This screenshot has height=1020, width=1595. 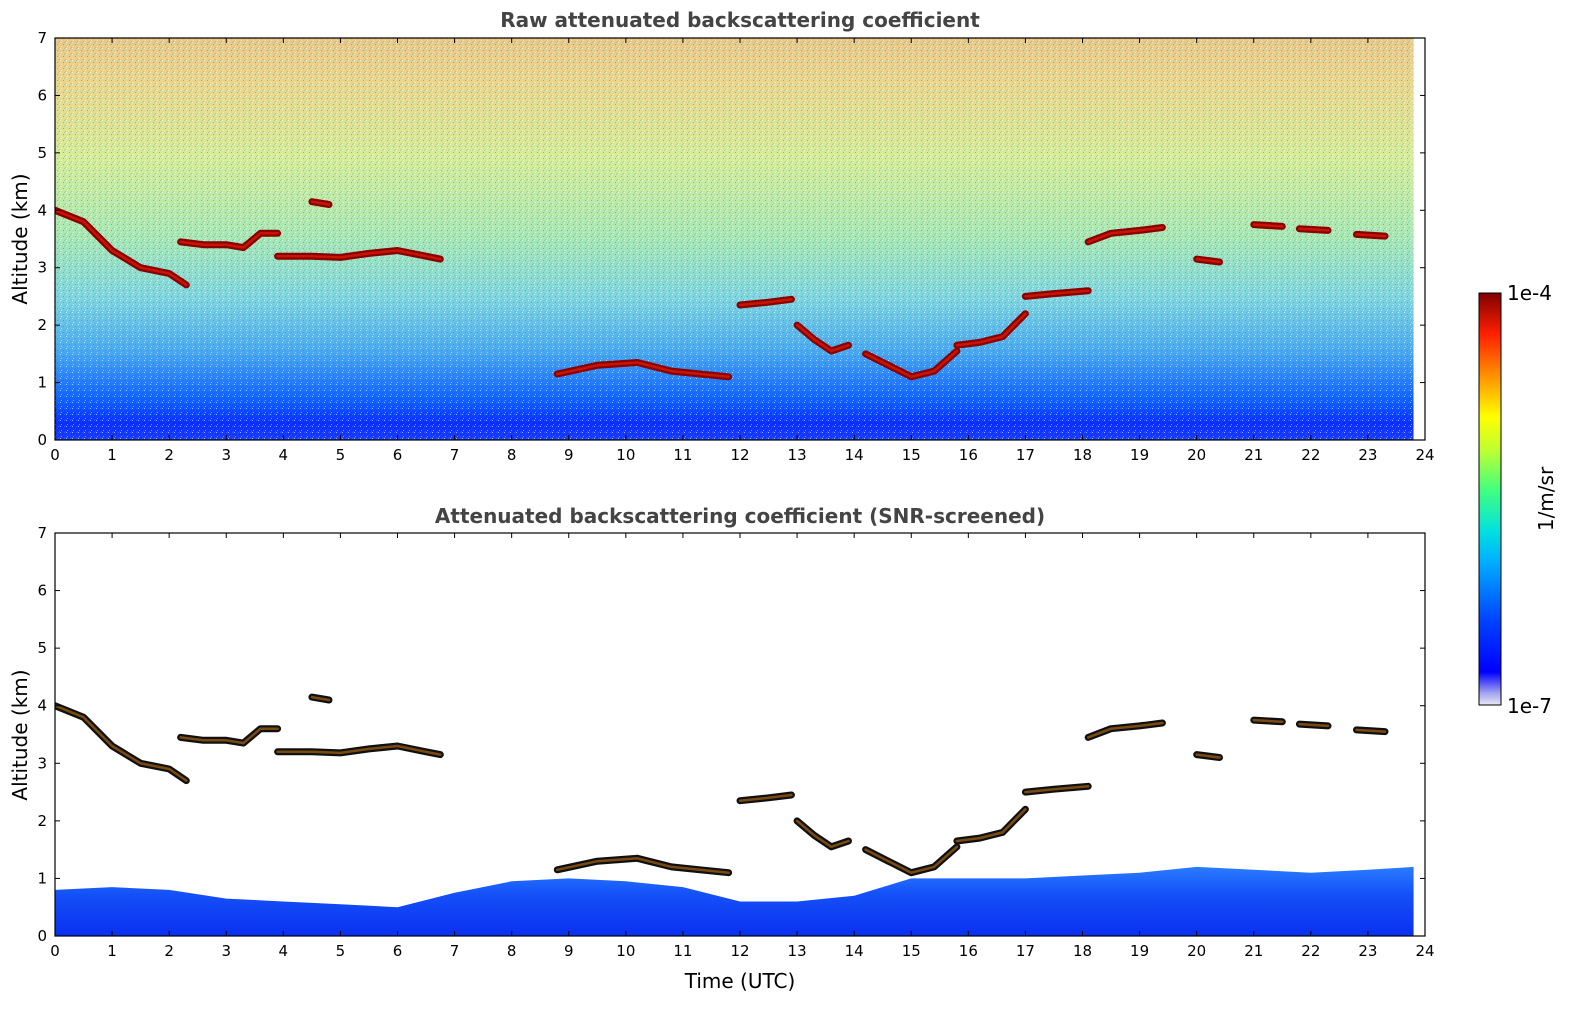 I want to click on x-tick-label: 21, so click(x=1253, y=455).